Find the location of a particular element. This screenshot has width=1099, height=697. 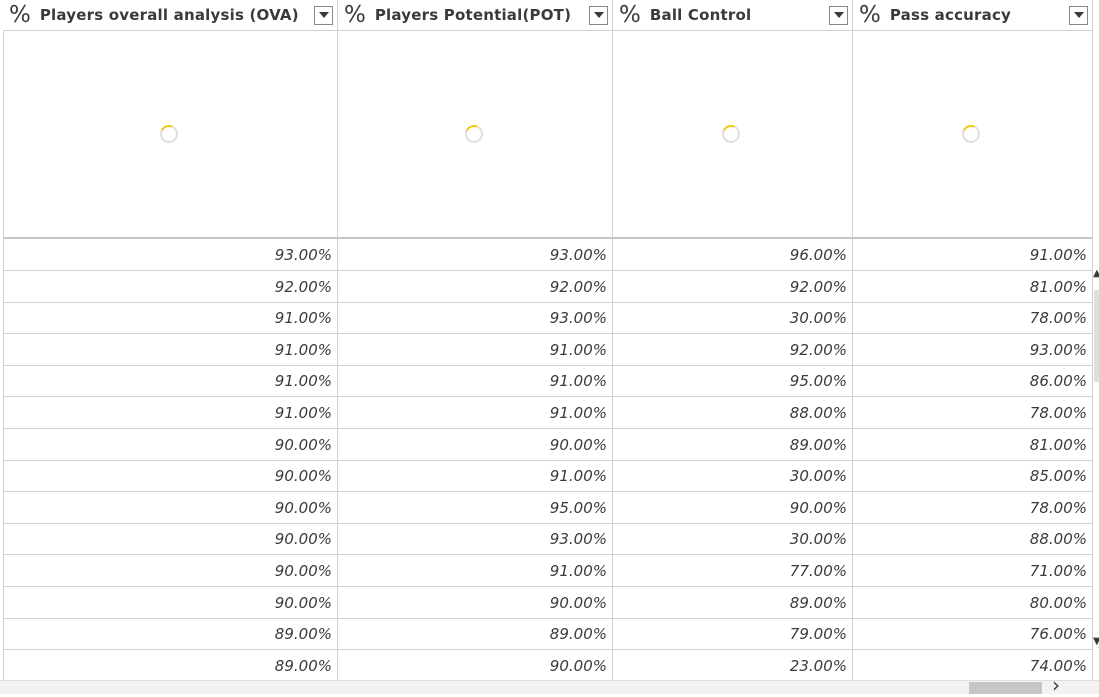

table-cell: 71.00% is located at coordinates (973, 571).